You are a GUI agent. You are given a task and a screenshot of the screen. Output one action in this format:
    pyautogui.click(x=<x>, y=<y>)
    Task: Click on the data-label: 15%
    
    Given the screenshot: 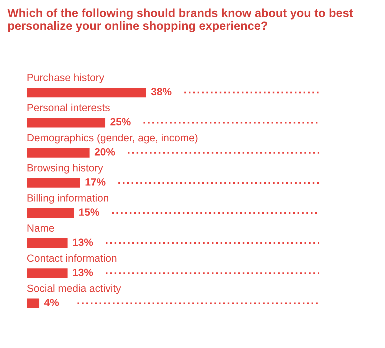 What is the action you would take?
    pyautogui.click(x=90, y=212)
    